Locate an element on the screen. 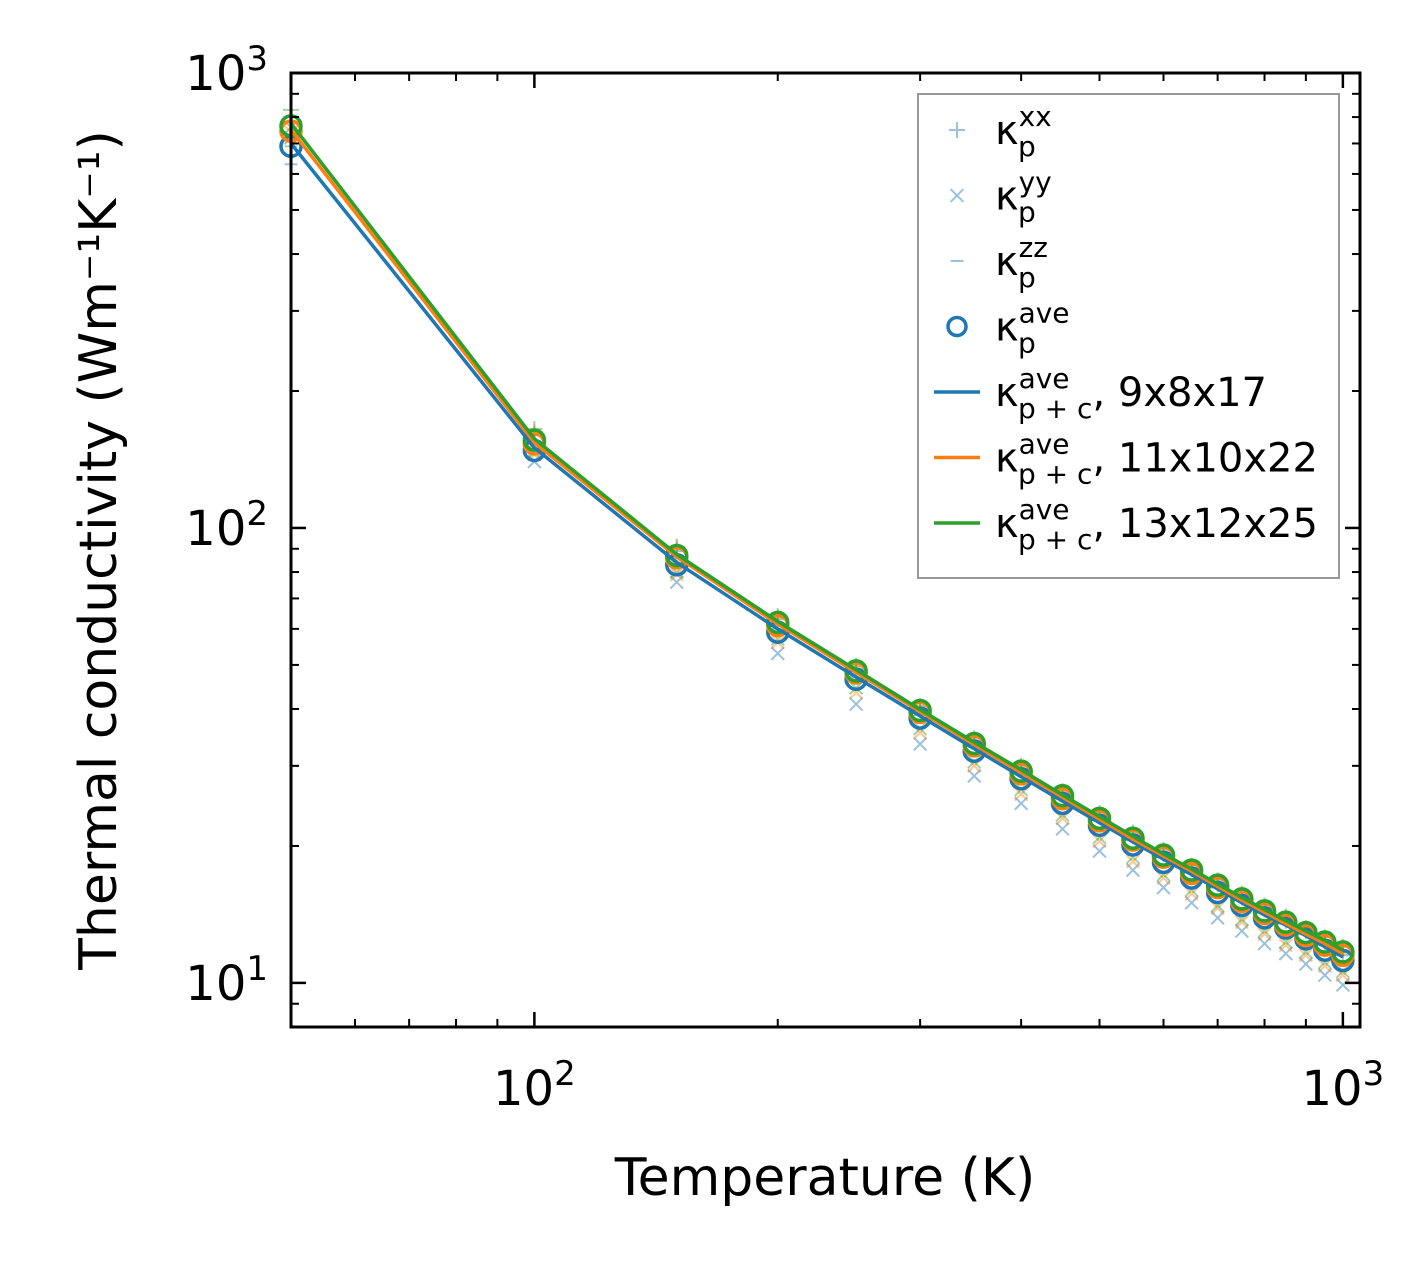 The width and height of the screenshot is (1421, 1267). y-tick-label: 10¹ is located at coordinates (226, 980).